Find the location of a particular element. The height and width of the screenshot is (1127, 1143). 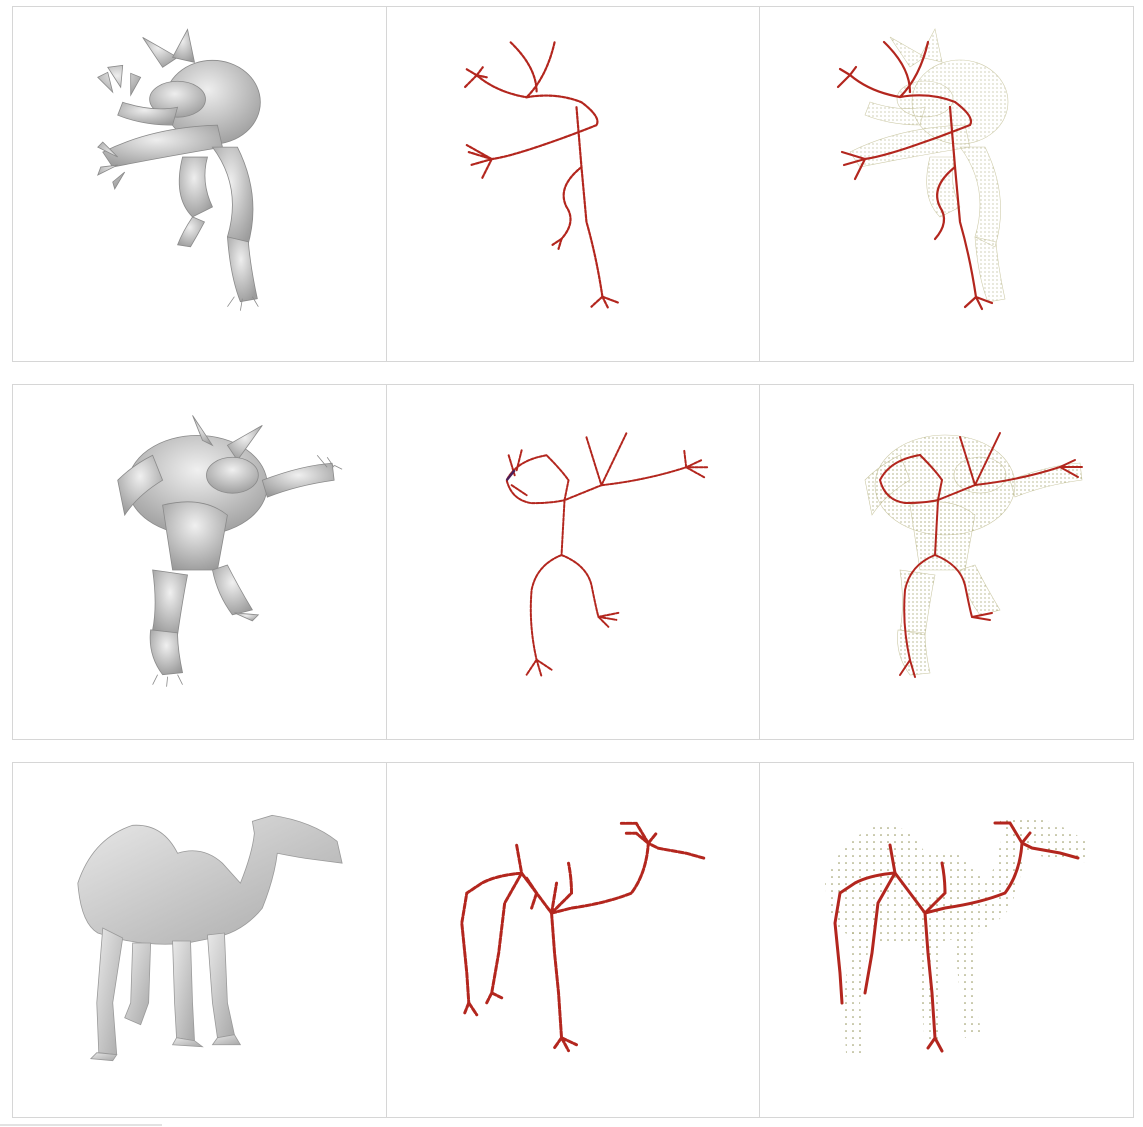

camel-mesh-image is located at coordinates (199, 940).